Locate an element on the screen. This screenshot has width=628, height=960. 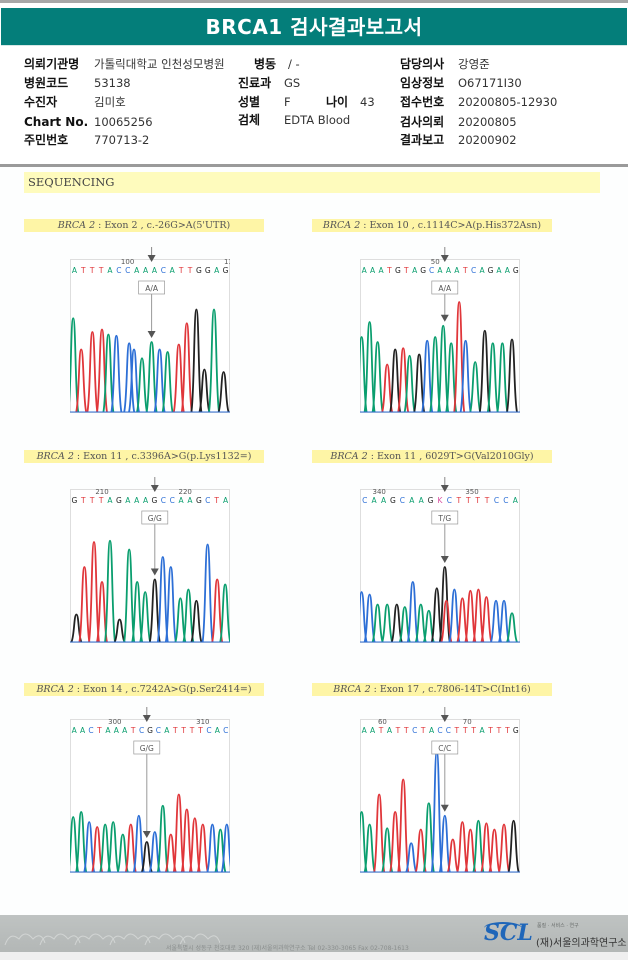
position-tick-label: 50 is located at coordinates (435, 262).